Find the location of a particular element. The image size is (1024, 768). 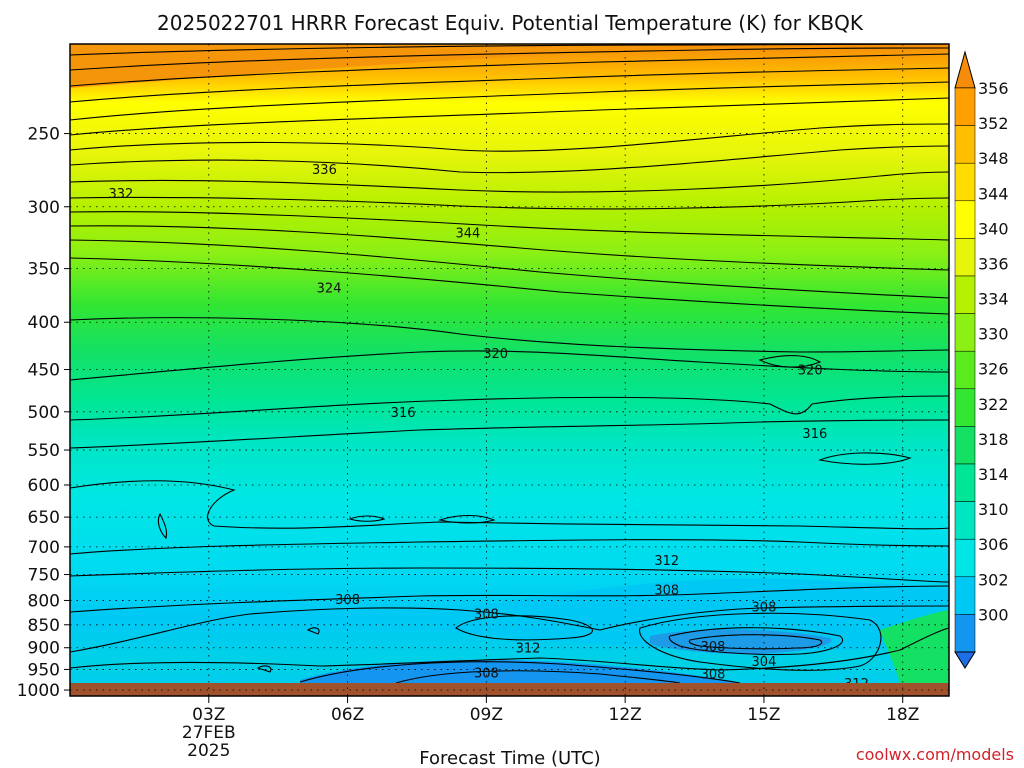

contour-label: 324 is located at coordinates (329, 289).